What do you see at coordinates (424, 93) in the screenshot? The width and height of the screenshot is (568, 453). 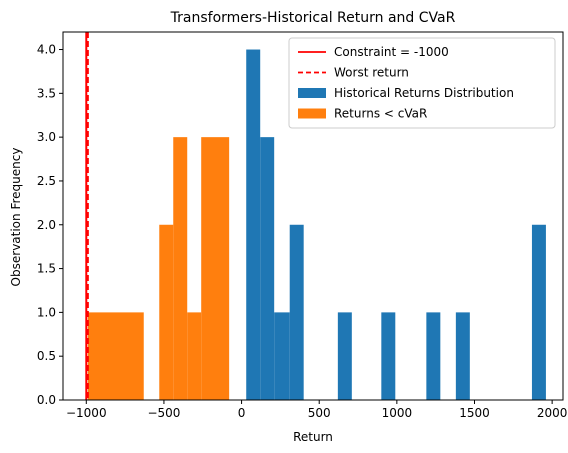 I see `legend-label: Historical Returns Distribution` at bounding box center [424, 93].